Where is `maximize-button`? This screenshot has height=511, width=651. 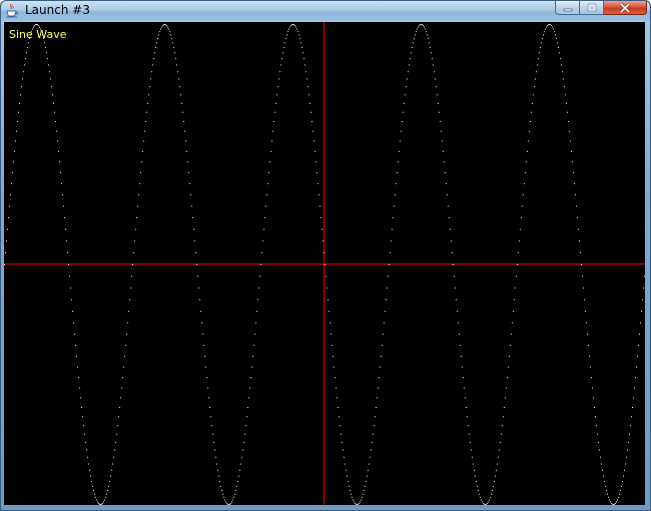
maximize-button is located at coordinates (592, 8).